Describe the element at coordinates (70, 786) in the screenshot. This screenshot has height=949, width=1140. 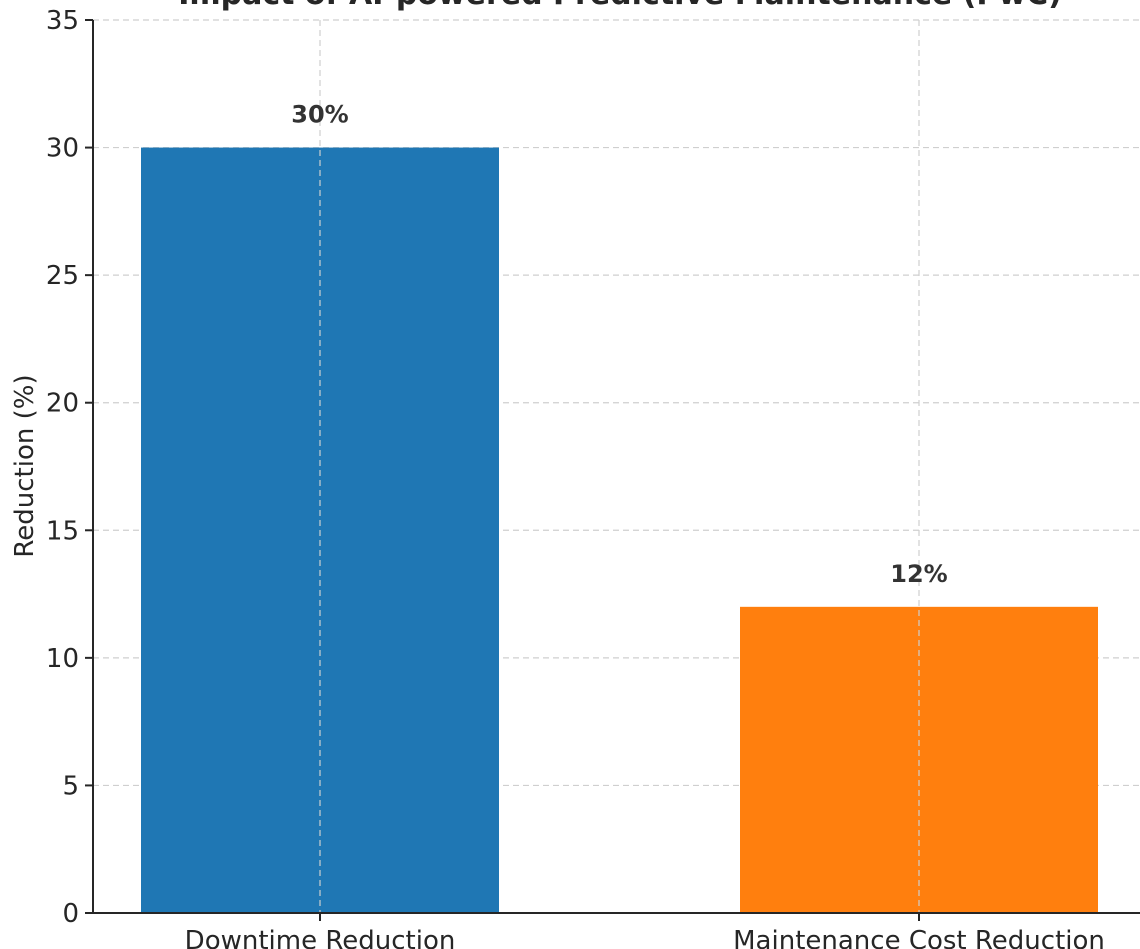
I see `y-tick-label: 5` at that location.